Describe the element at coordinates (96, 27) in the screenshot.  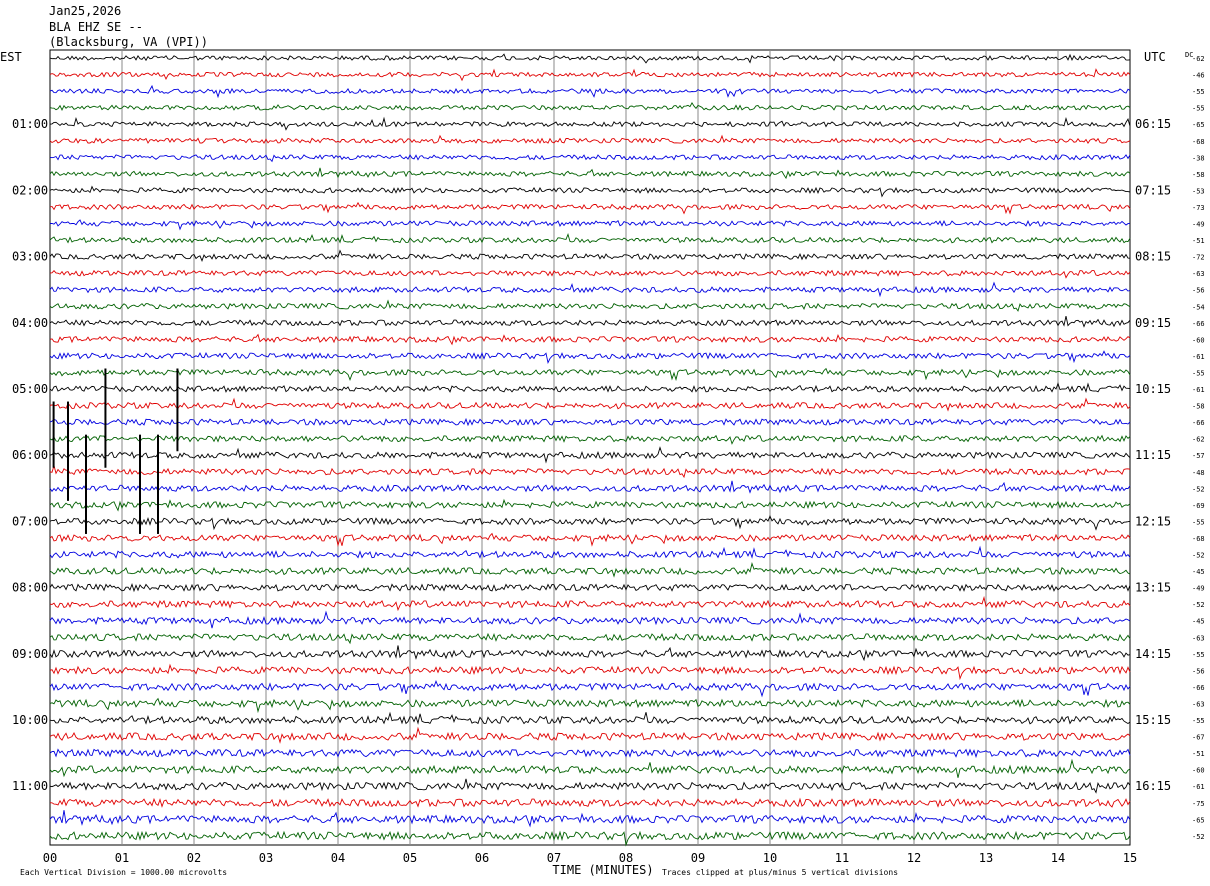
I see `header-station: BLA EHZ SE --` at that location.